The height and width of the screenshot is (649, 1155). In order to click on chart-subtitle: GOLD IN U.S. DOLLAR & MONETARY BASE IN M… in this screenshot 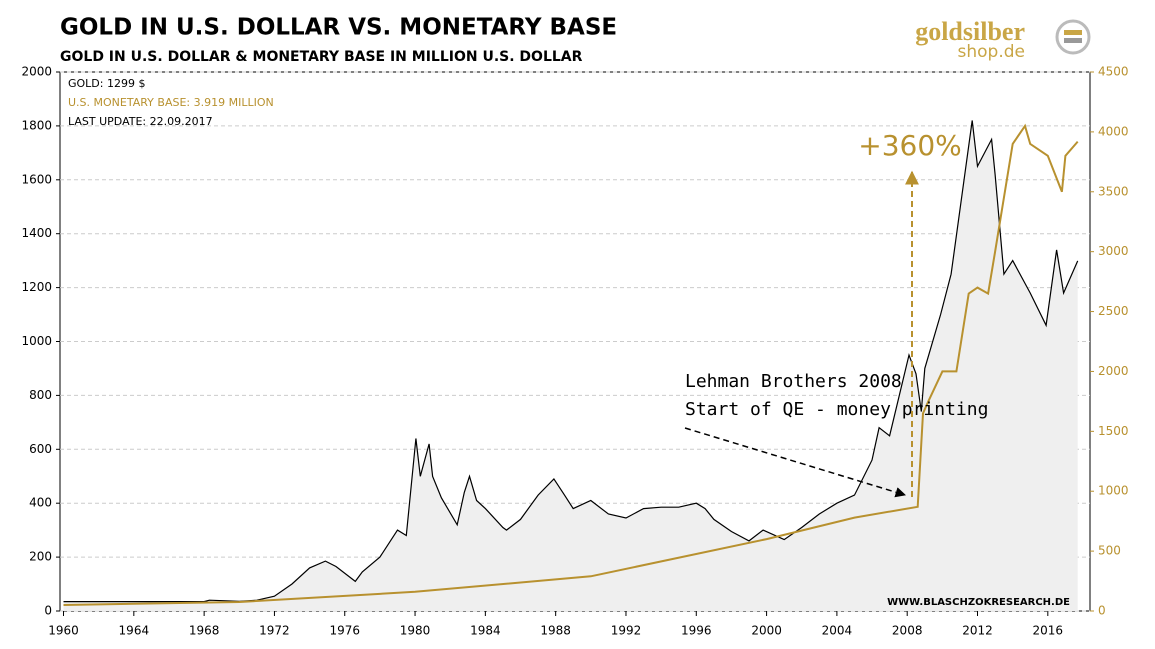, I will do `click(321, 57)`.